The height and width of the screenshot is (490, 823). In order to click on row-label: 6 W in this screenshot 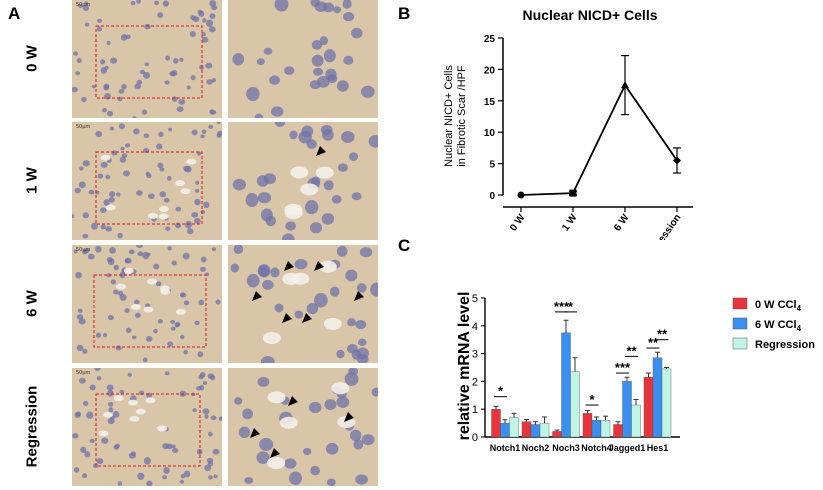, I will do `click(32, 303)`.